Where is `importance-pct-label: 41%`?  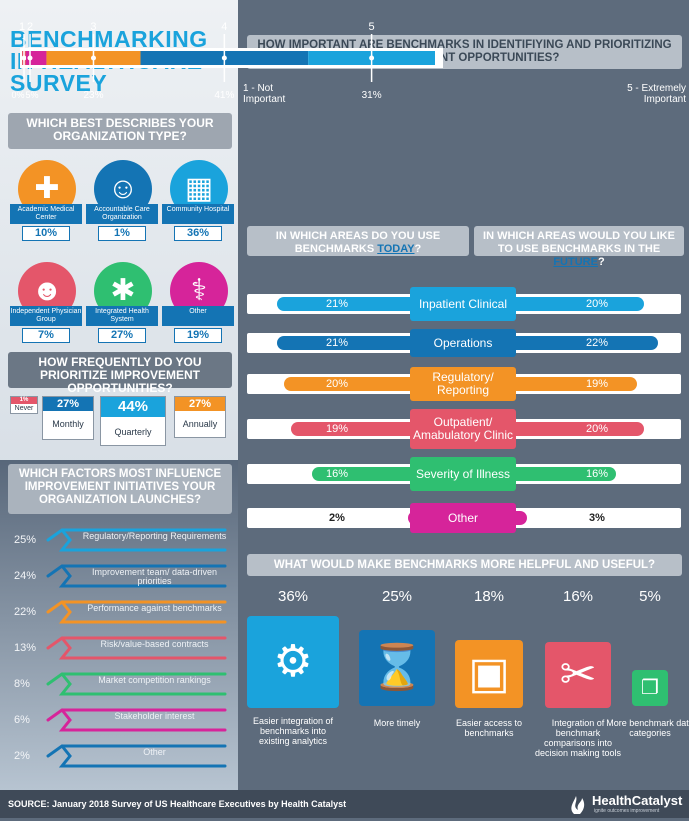 importance-pct-label: 41% is located at coordinates (224, 95).